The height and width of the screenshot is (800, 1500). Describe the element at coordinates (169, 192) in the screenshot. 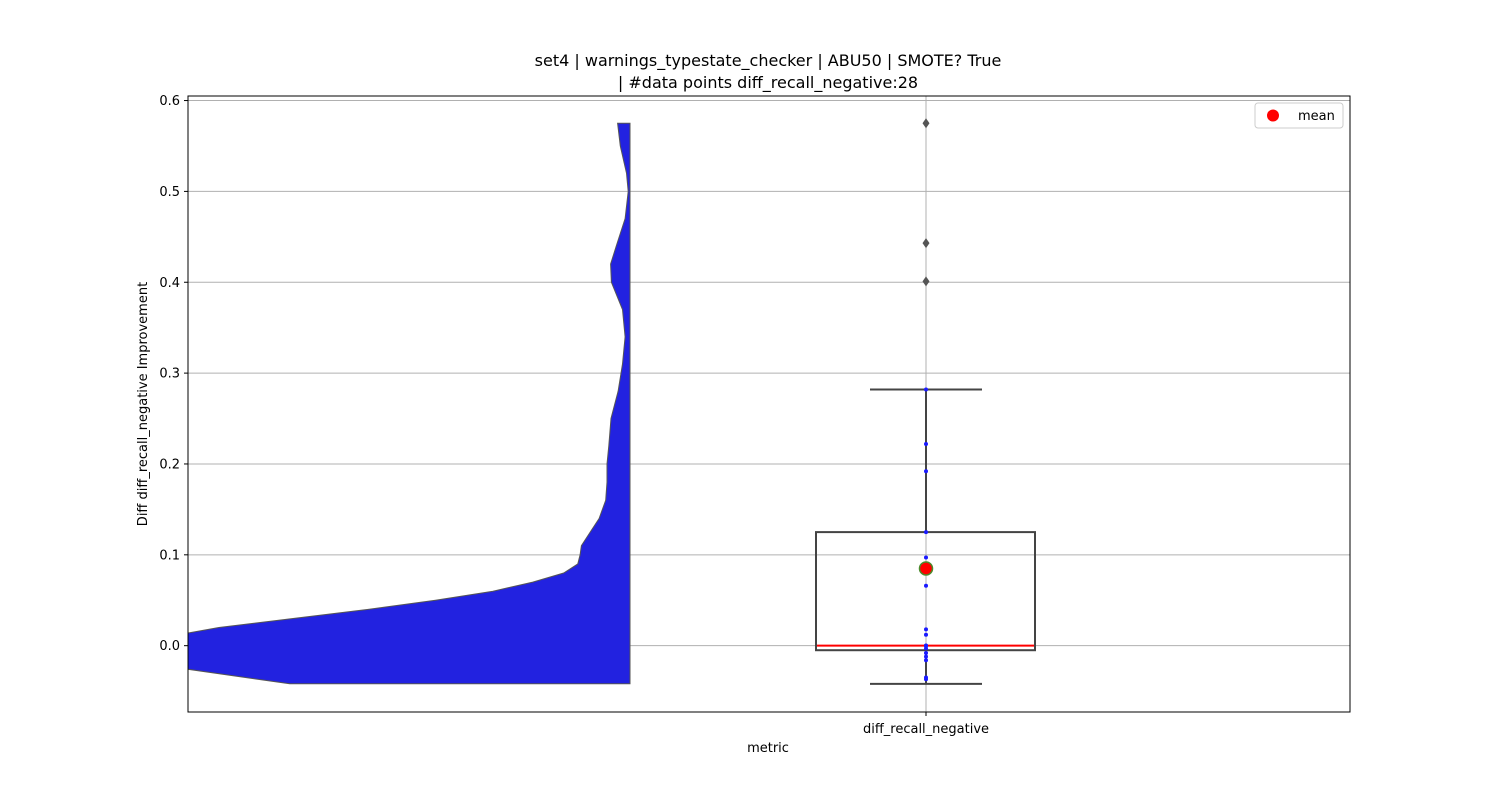

I see `y-tick-label: 0.5` at that location.